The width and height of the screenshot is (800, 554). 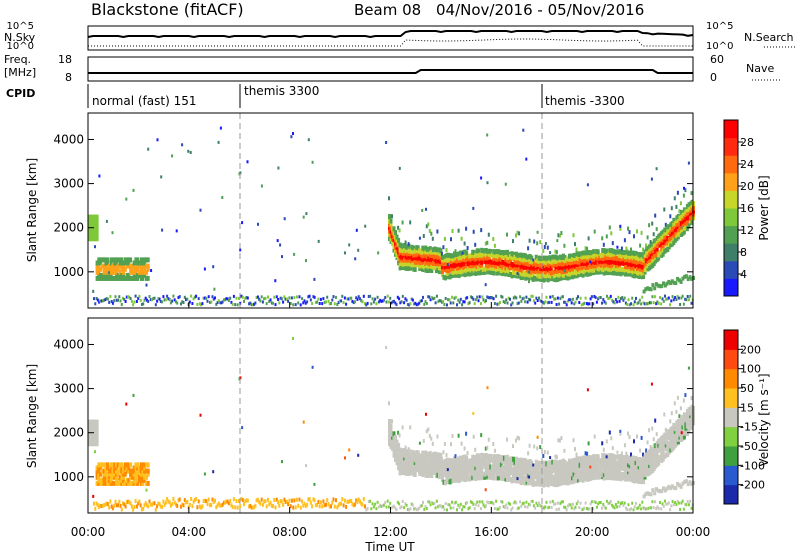 What do you see at coordinates (731, 287) in the screenshot?
I see `colorbar-swatch` at bounding box center [731, 287].